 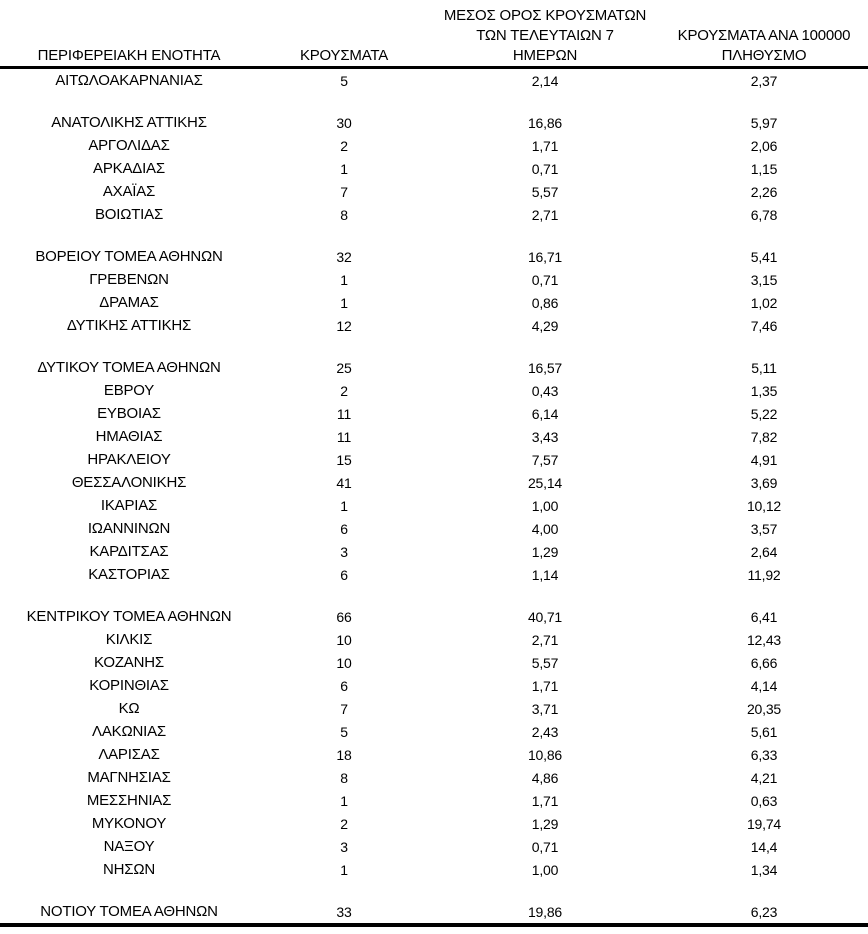 What do you see at coordinates (344, 662) in the screenshot?
I see `cases-cell: 10` at bounding box center [344, 662].